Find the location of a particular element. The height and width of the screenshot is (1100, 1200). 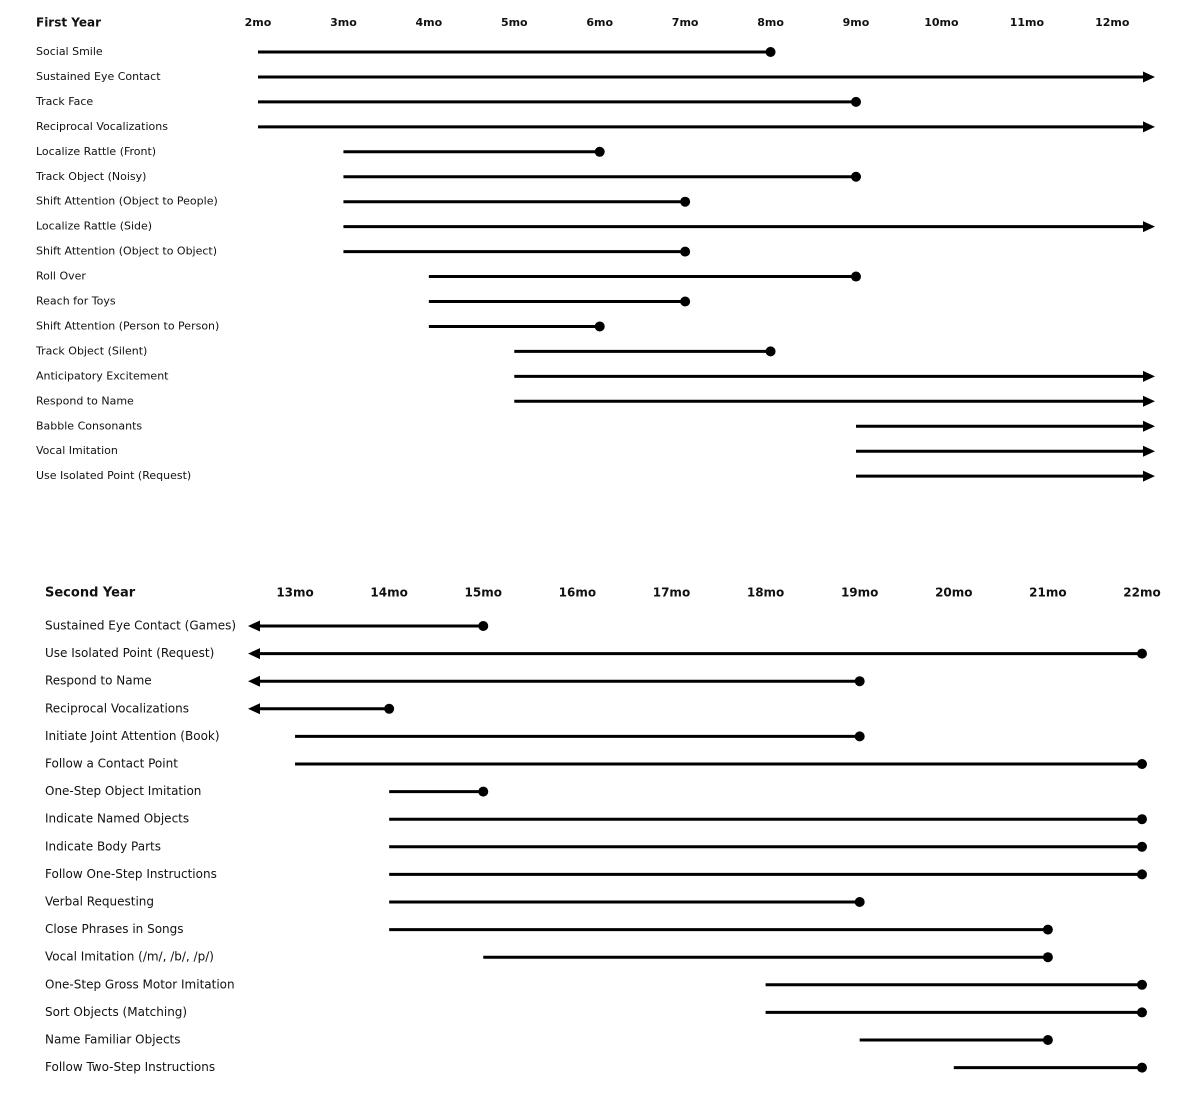

row-label: Sustained Eye Contact is located at coordinates (98, 76).